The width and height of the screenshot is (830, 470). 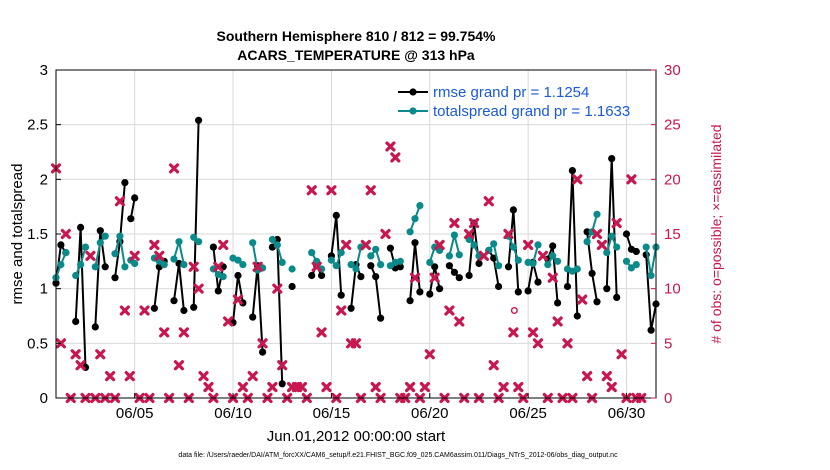 What do you see at coordinates (430, 413) in the screenshot?
I see `x-tick-label: 06/20` at bounding box center [430, 413].